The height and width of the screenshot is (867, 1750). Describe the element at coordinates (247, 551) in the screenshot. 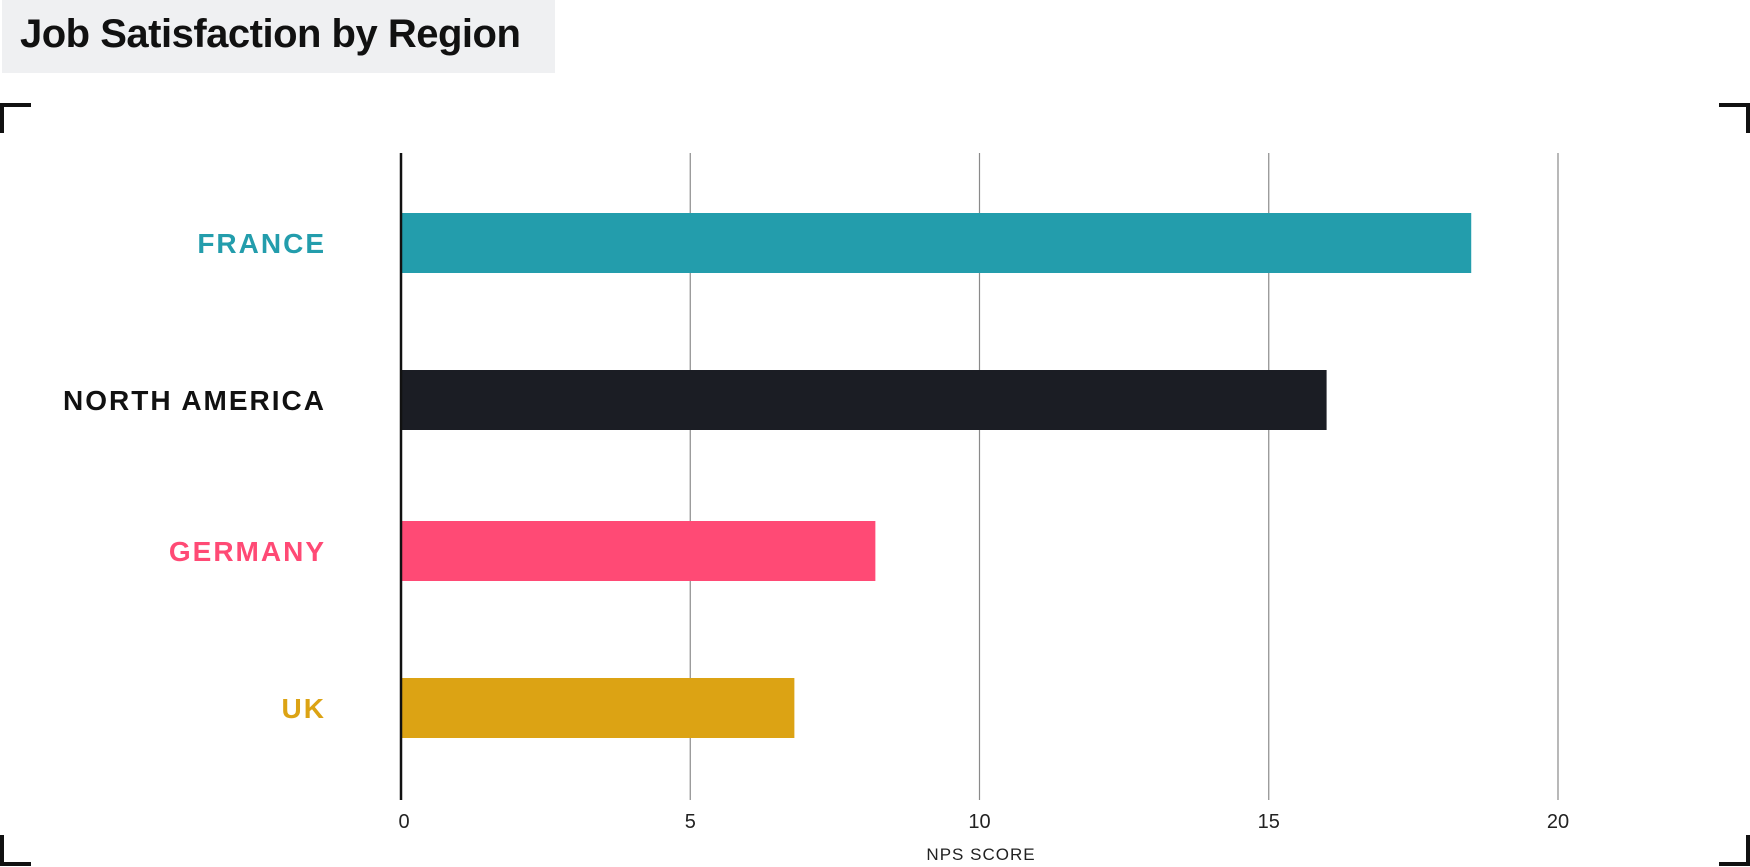

I see `category-label: GERMANY` at that location.